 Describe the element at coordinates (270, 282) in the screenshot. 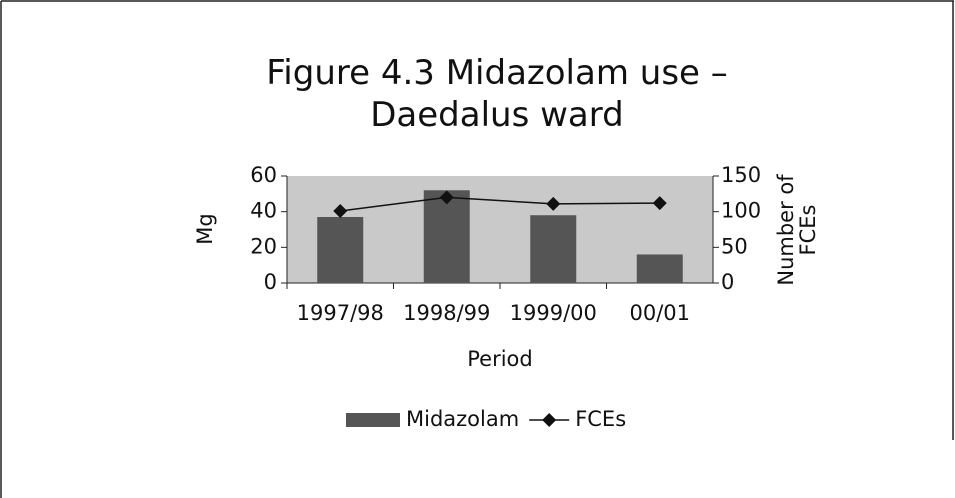

I see `y-tick-label: 0` at that location.